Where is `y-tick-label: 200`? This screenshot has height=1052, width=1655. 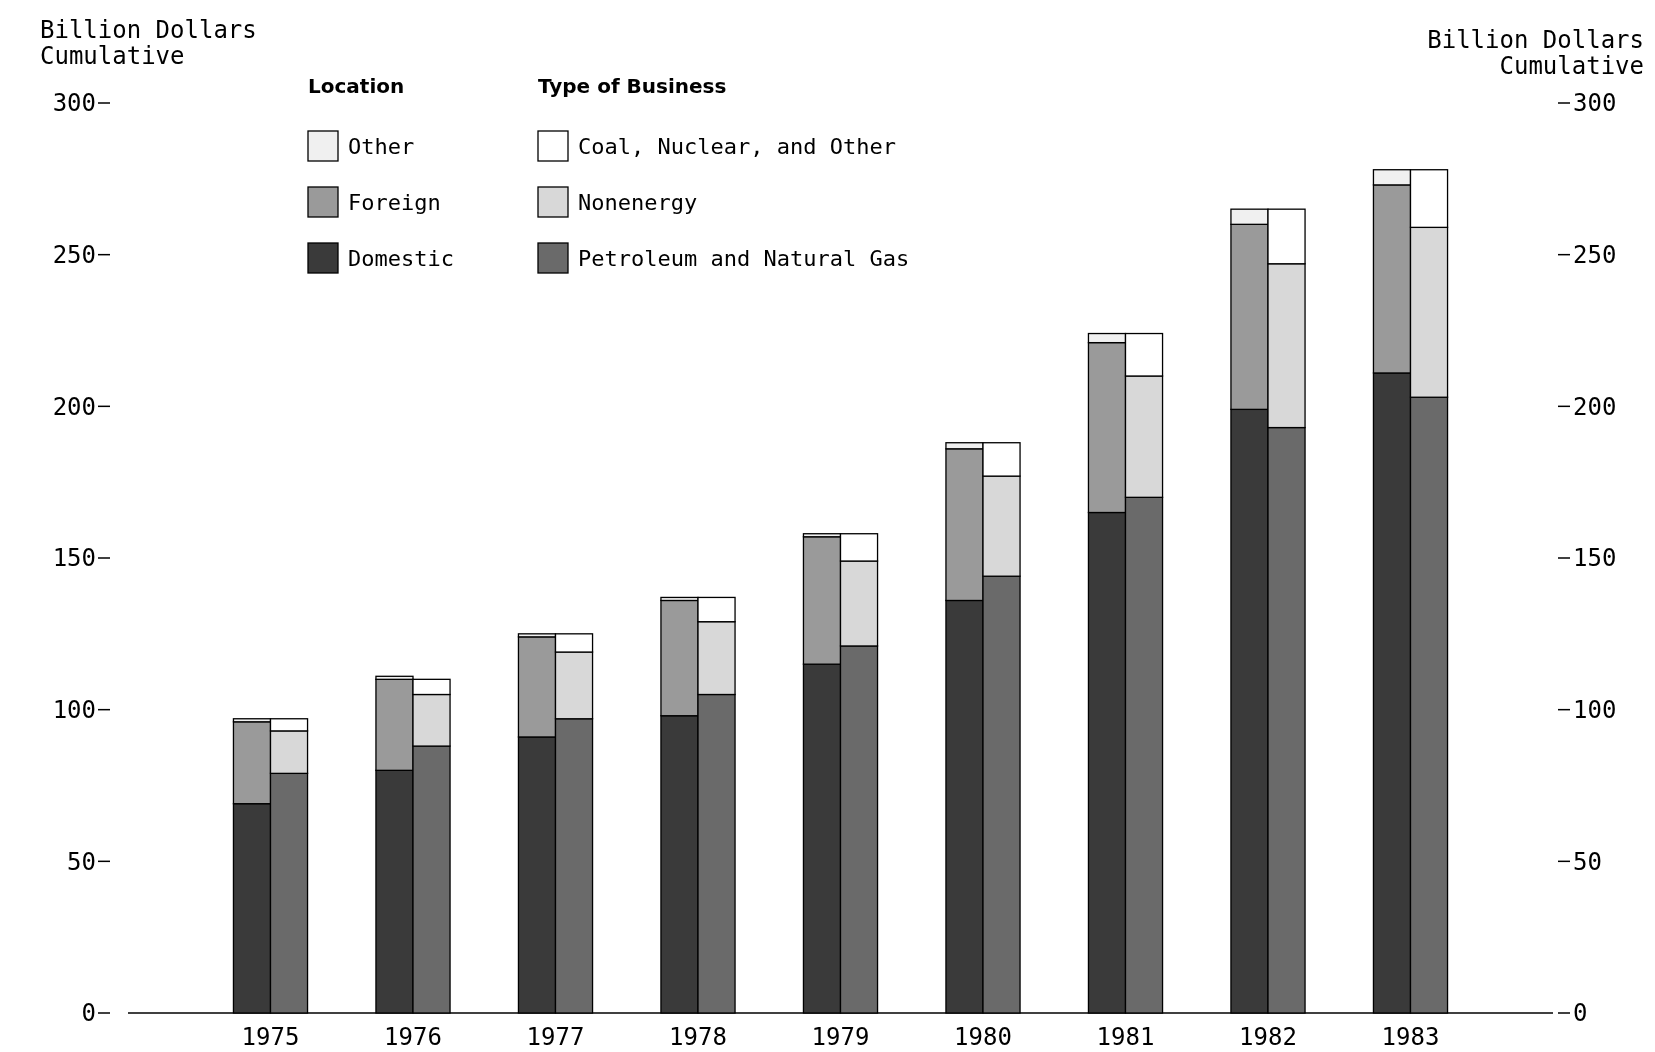
y-tick-label: 200 is located at coordinates (74, 406).